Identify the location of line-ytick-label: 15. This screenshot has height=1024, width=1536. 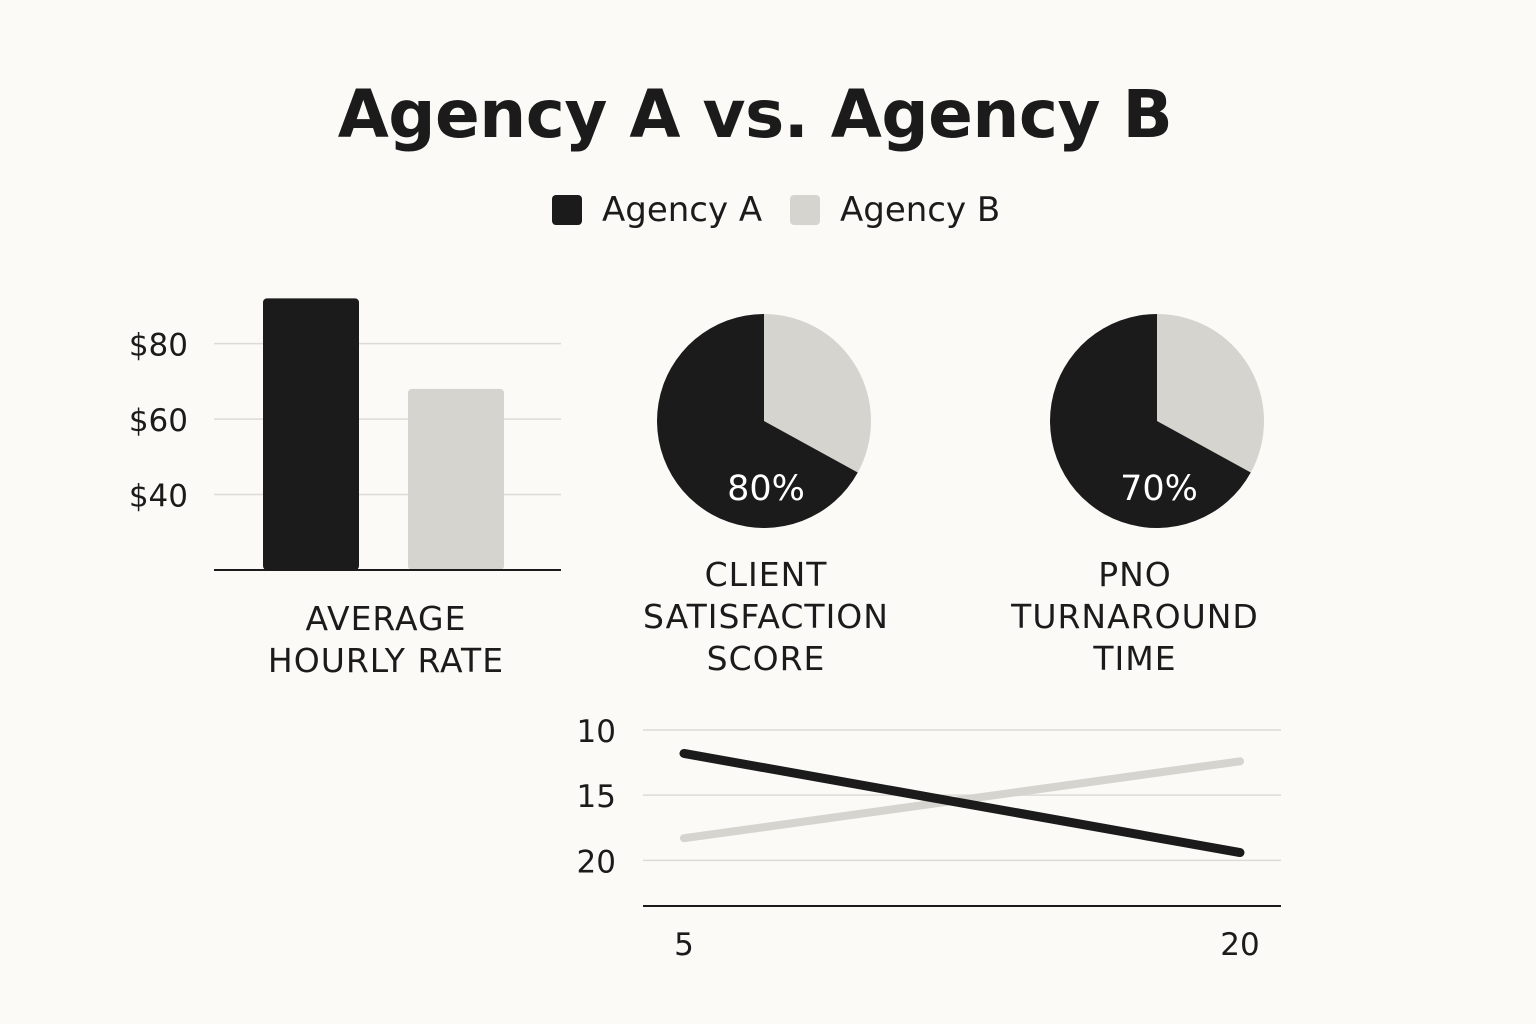
(596, 797).